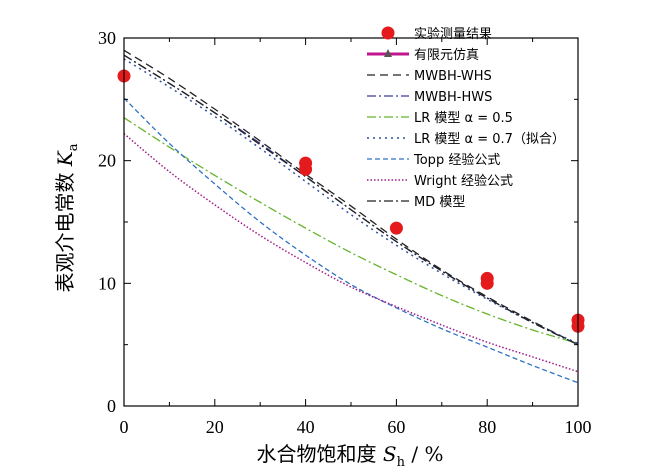  What do you see at coordinates (107, 283) in the screenshot?
I see `y-tick-label: 10` at bounding box center [107, 283].